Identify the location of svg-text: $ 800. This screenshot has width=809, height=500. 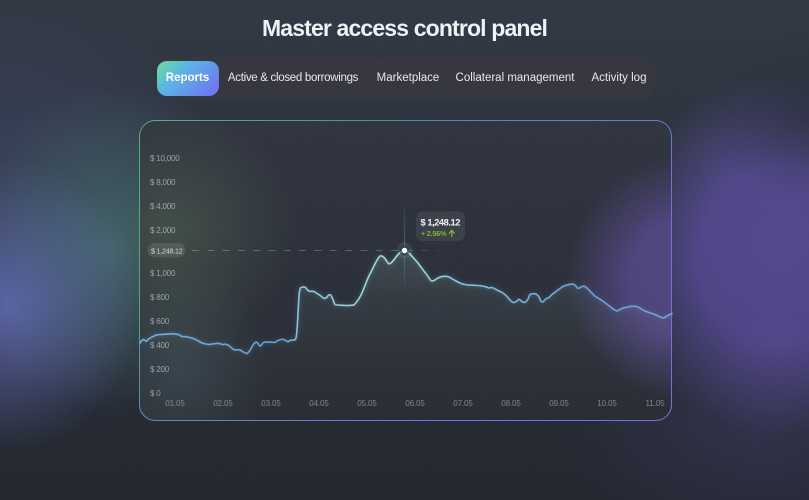
(160, 297).